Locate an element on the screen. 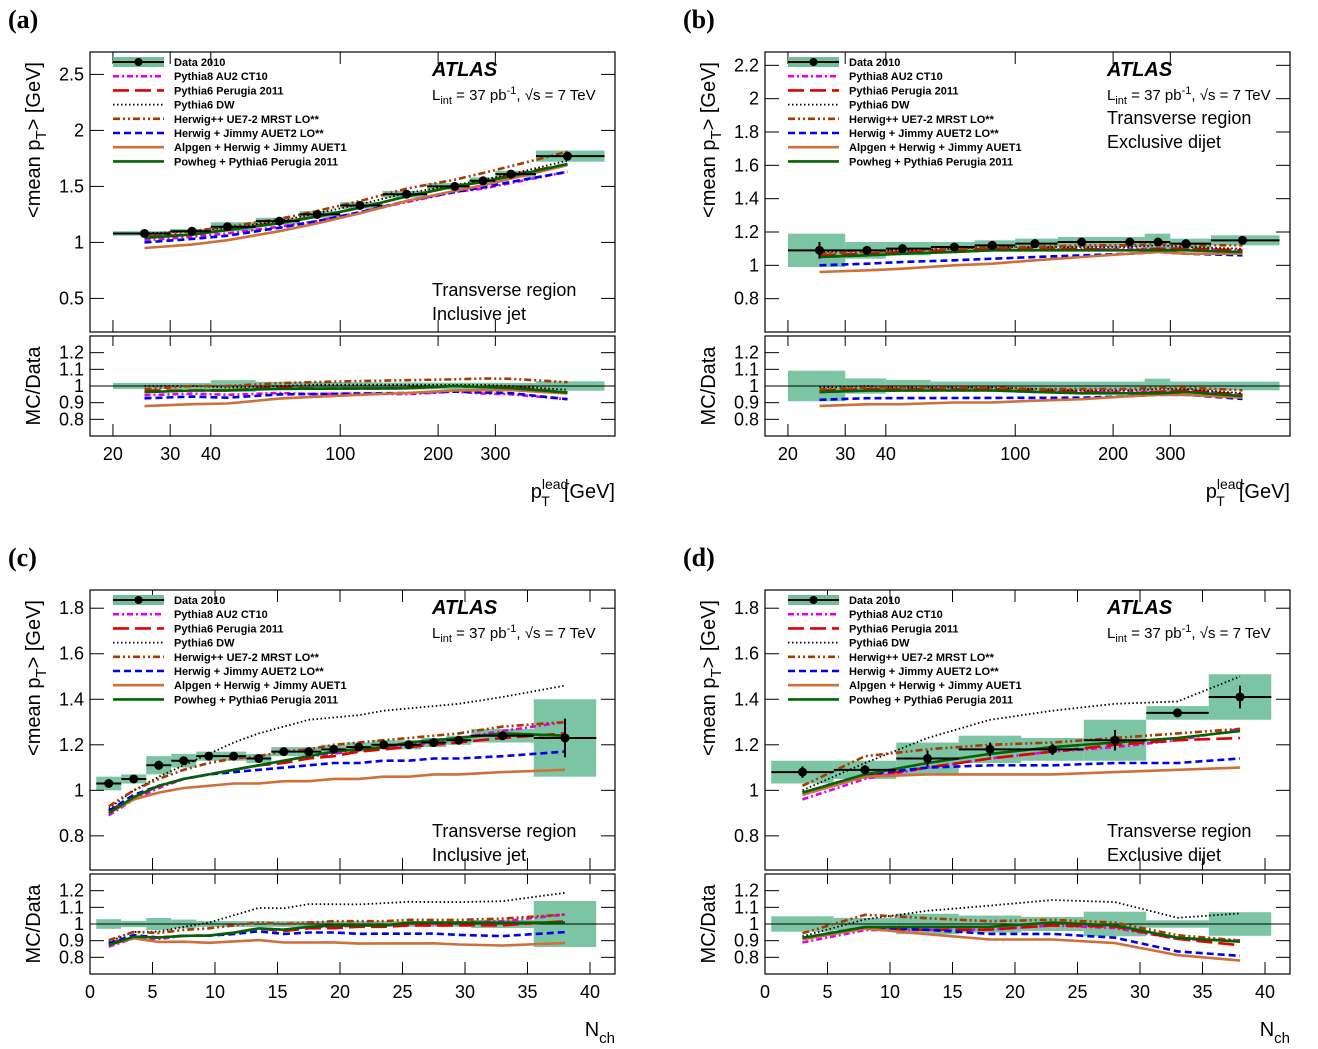 This screenshot has width=1318, height=1049. legend-label: Pythia6 DW is located at coordinates (204, 106).